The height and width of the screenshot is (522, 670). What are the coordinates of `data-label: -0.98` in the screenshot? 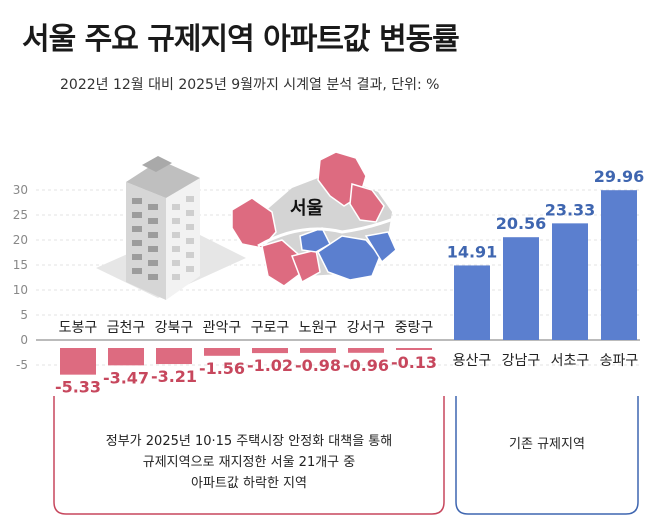 It's located at (318, 365).